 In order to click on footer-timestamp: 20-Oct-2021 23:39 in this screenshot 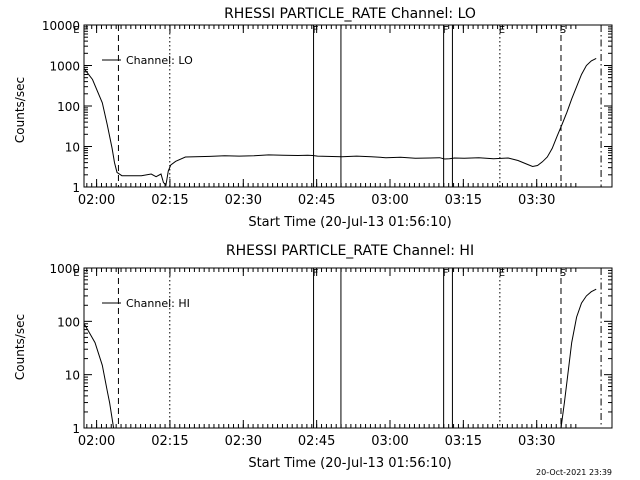, I will do `click(574, 472)`.